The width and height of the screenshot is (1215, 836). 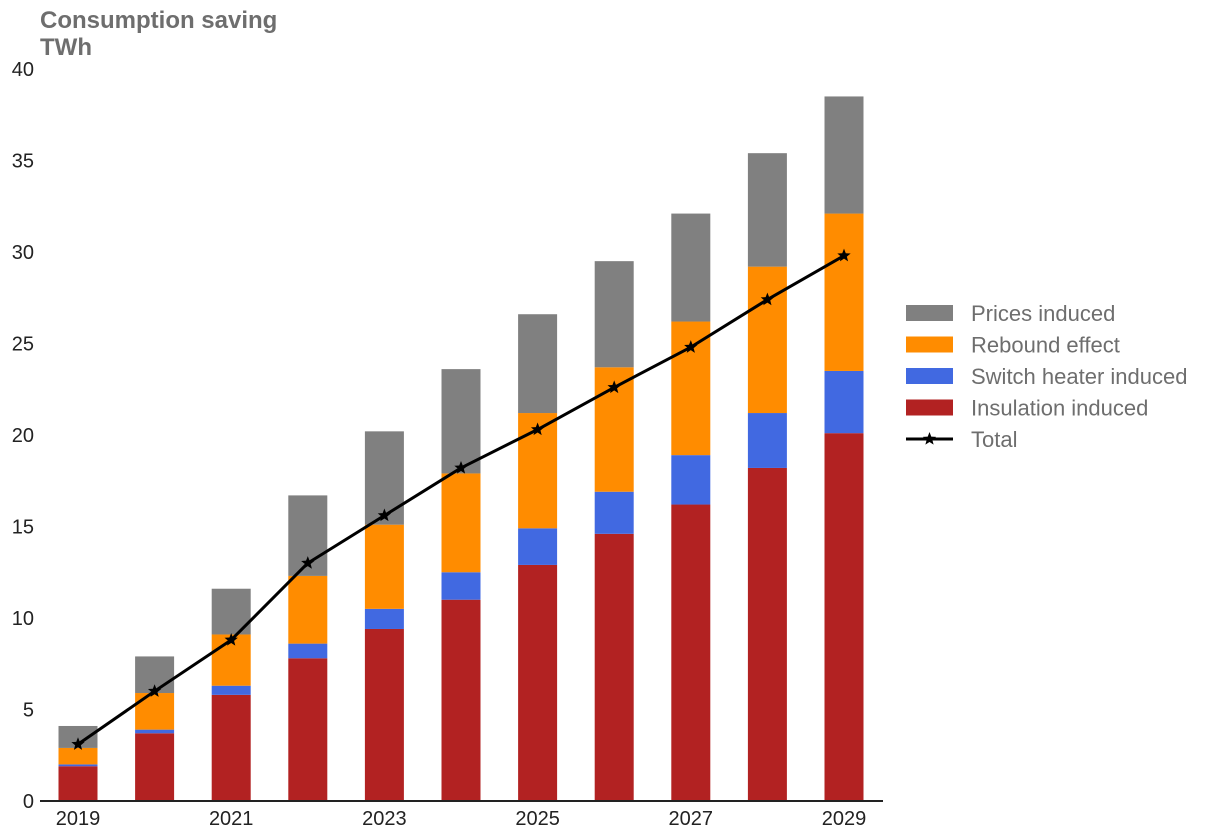 What do you see at coordinates (155, 767) in the screenshot?
I see `bar-insulation-induced-2020` at bounding box center [155, 767].